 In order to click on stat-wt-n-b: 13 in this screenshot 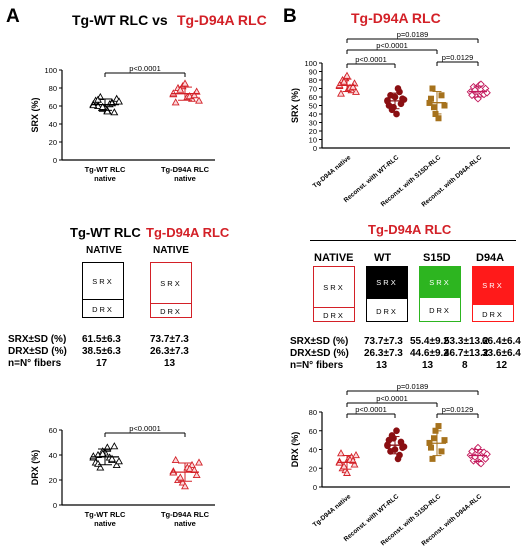, I will do `click(428, 365)`.